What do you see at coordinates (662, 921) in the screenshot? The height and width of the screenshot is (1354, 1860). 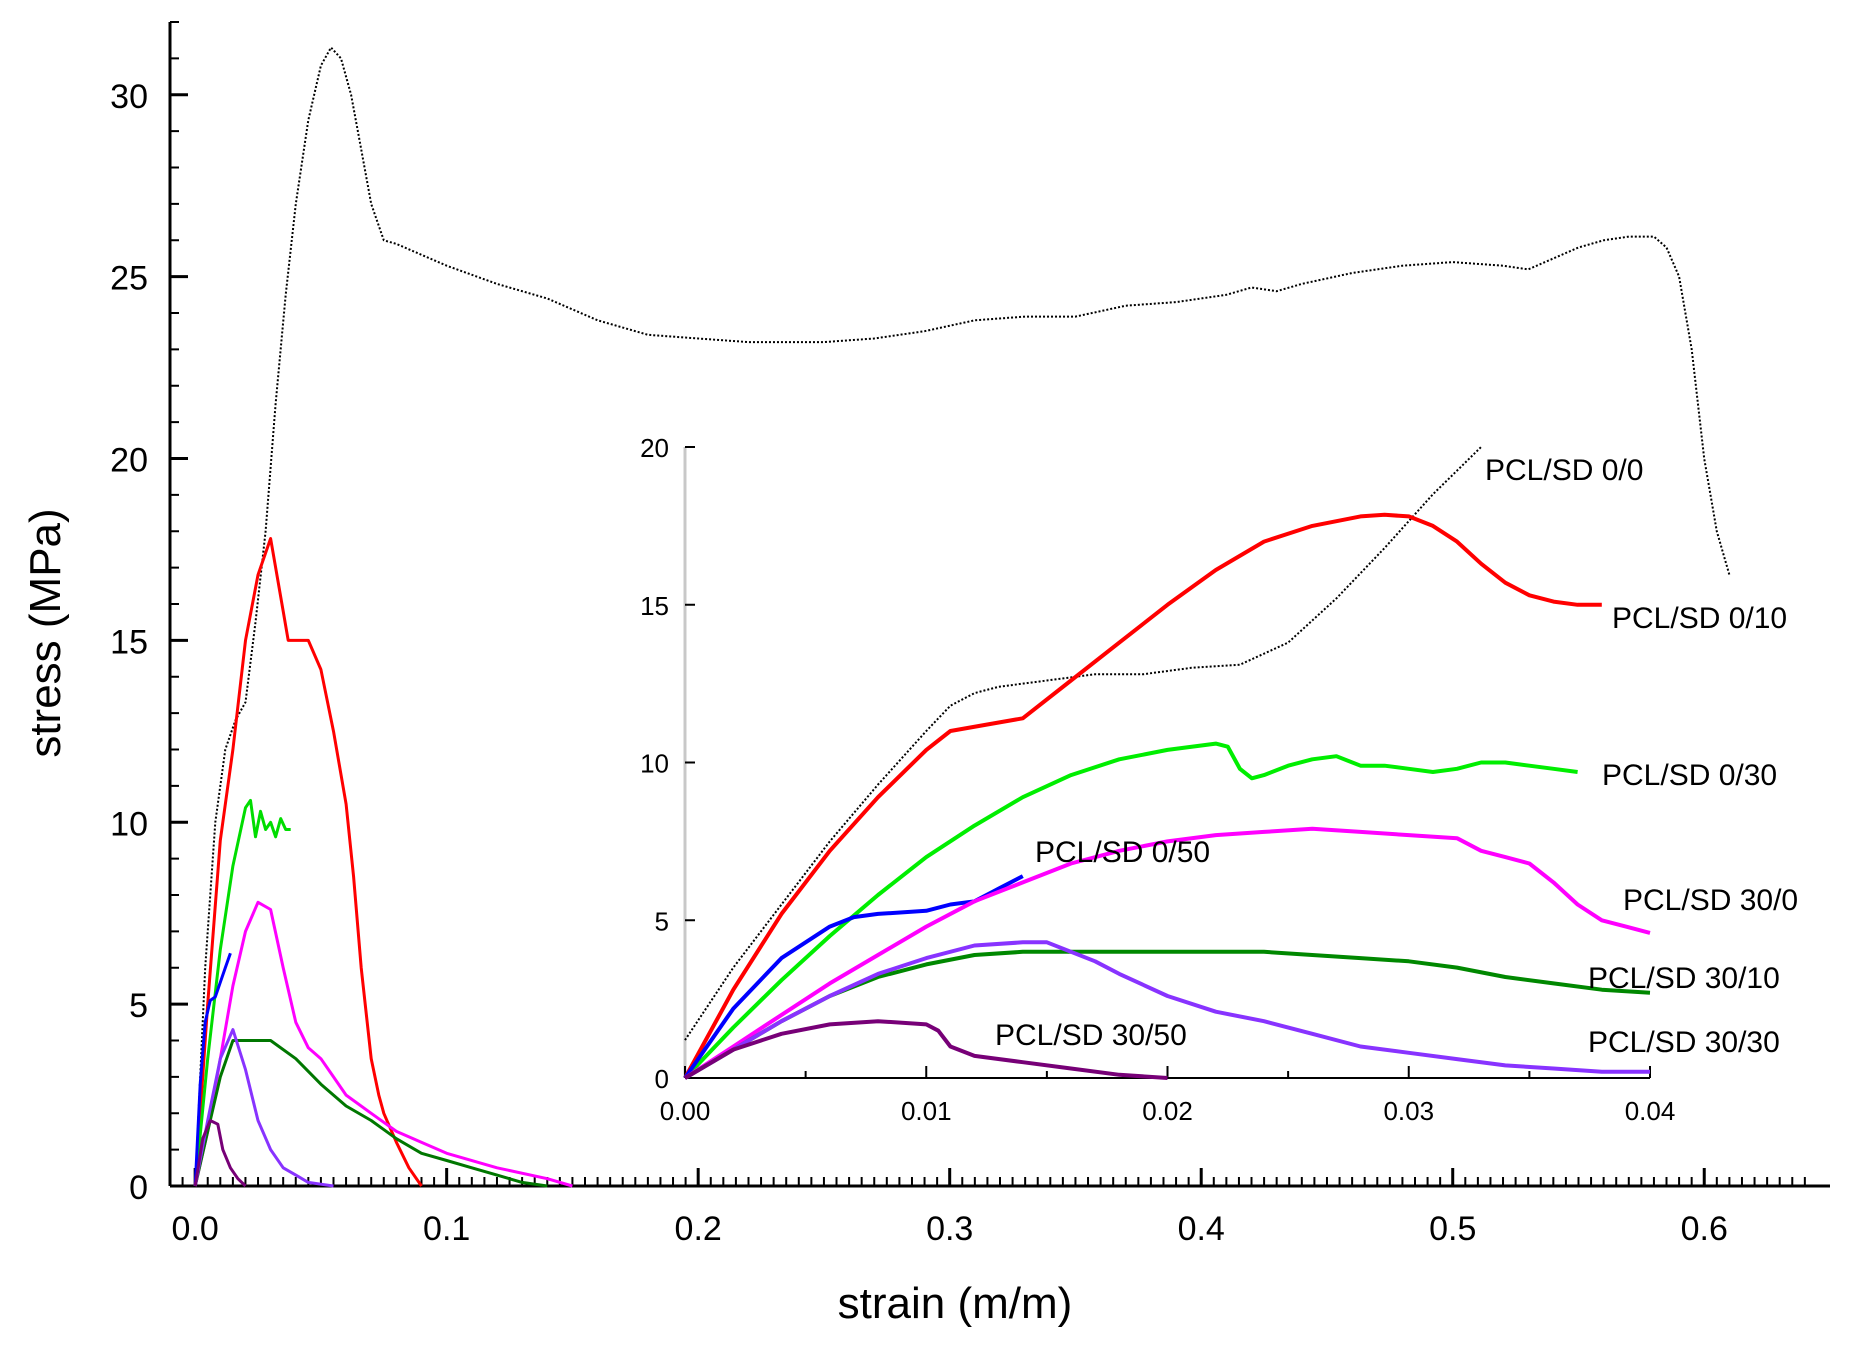 I see `inset-y-tick-label: 5` at bounding box center [662, 921].